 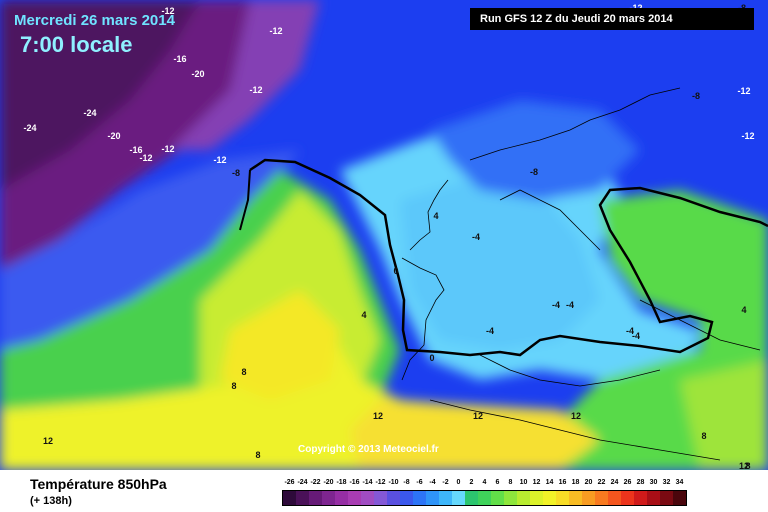 I want to click on scale-label: 4, so click(x=484, y=482).